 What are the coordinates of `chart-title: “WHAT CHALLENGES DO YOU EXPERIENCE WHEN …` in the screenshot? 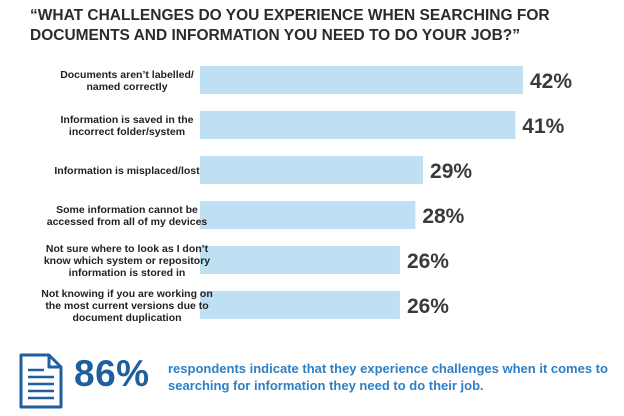 It's located at (290, 25).